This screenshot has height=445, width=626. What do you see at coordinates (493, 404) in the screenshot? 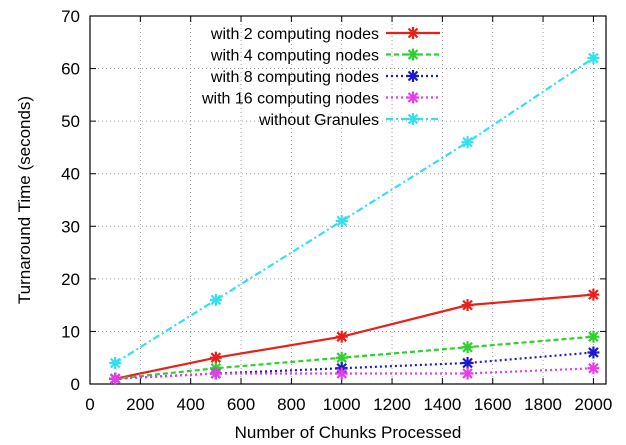
I see `x-tick-label: 1600` at bounding box center [493, 404].